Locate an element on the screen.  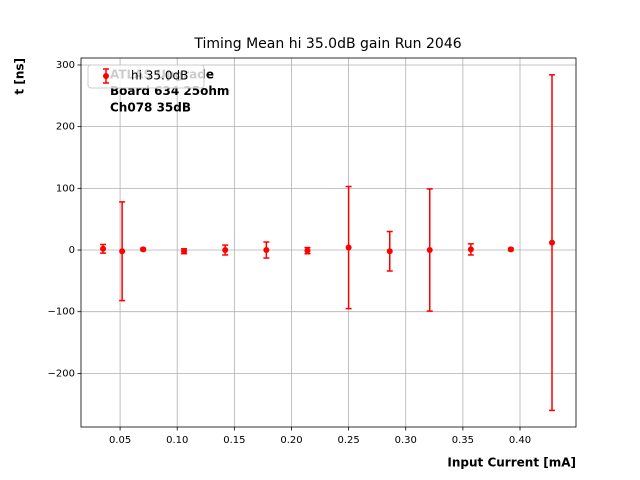
x-tick-label: 0.40 is located at coordinates (520, 440).